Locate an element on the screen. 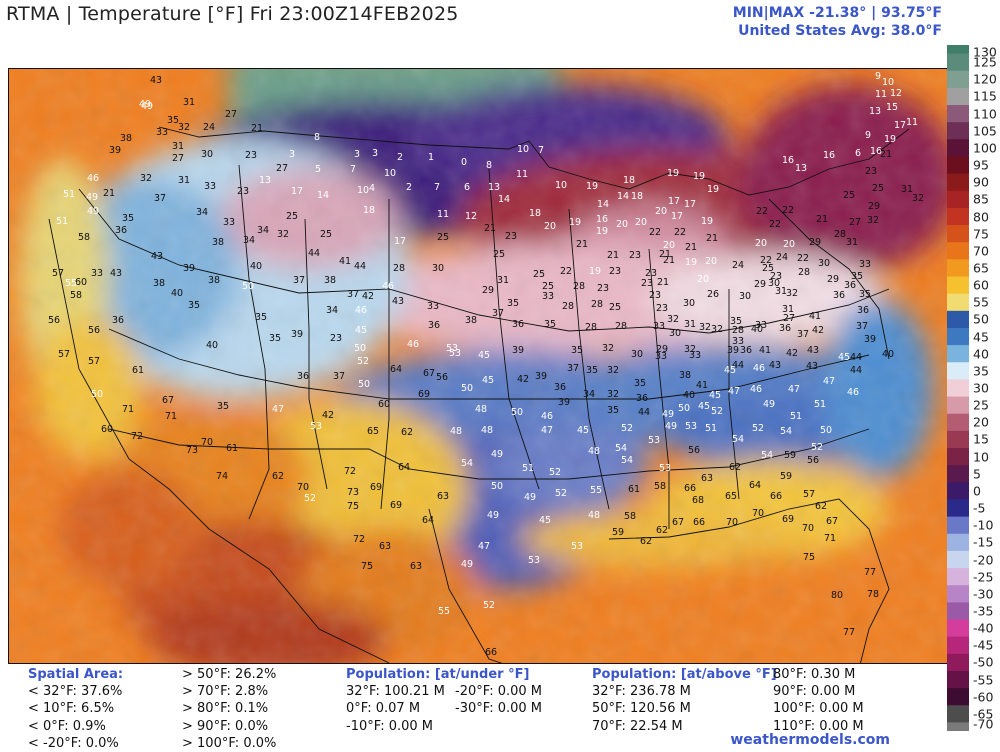 This screenshot has width=1000, height=752. temperature-label: 78 is located at coordinates (873, 594).